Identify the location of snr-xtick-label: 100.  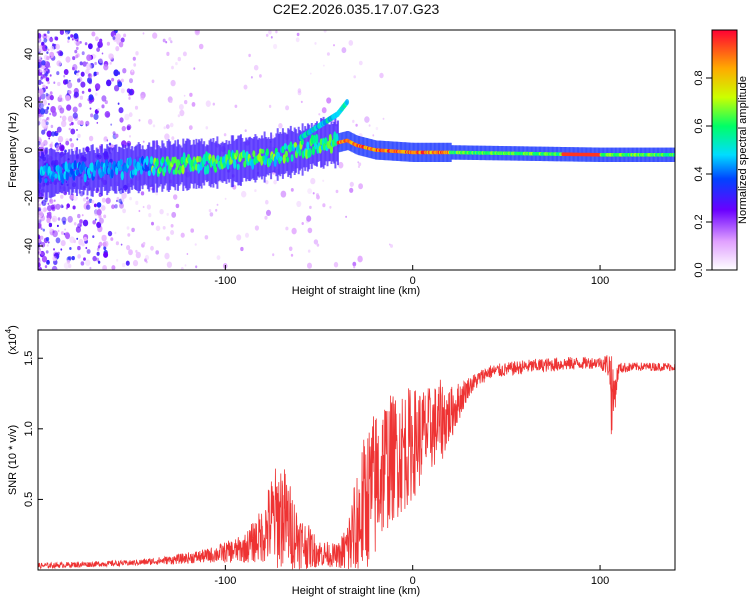
(600, 581).